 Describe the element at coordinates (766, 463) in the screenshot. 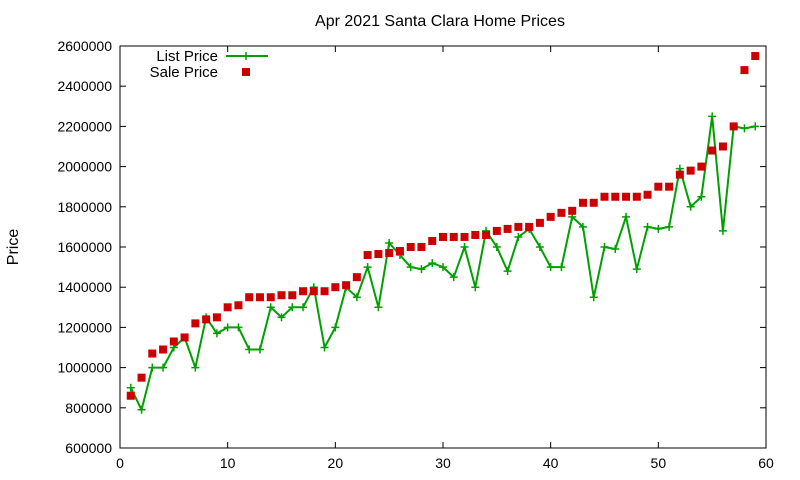

I see `x-tick-label: 60` at that location.